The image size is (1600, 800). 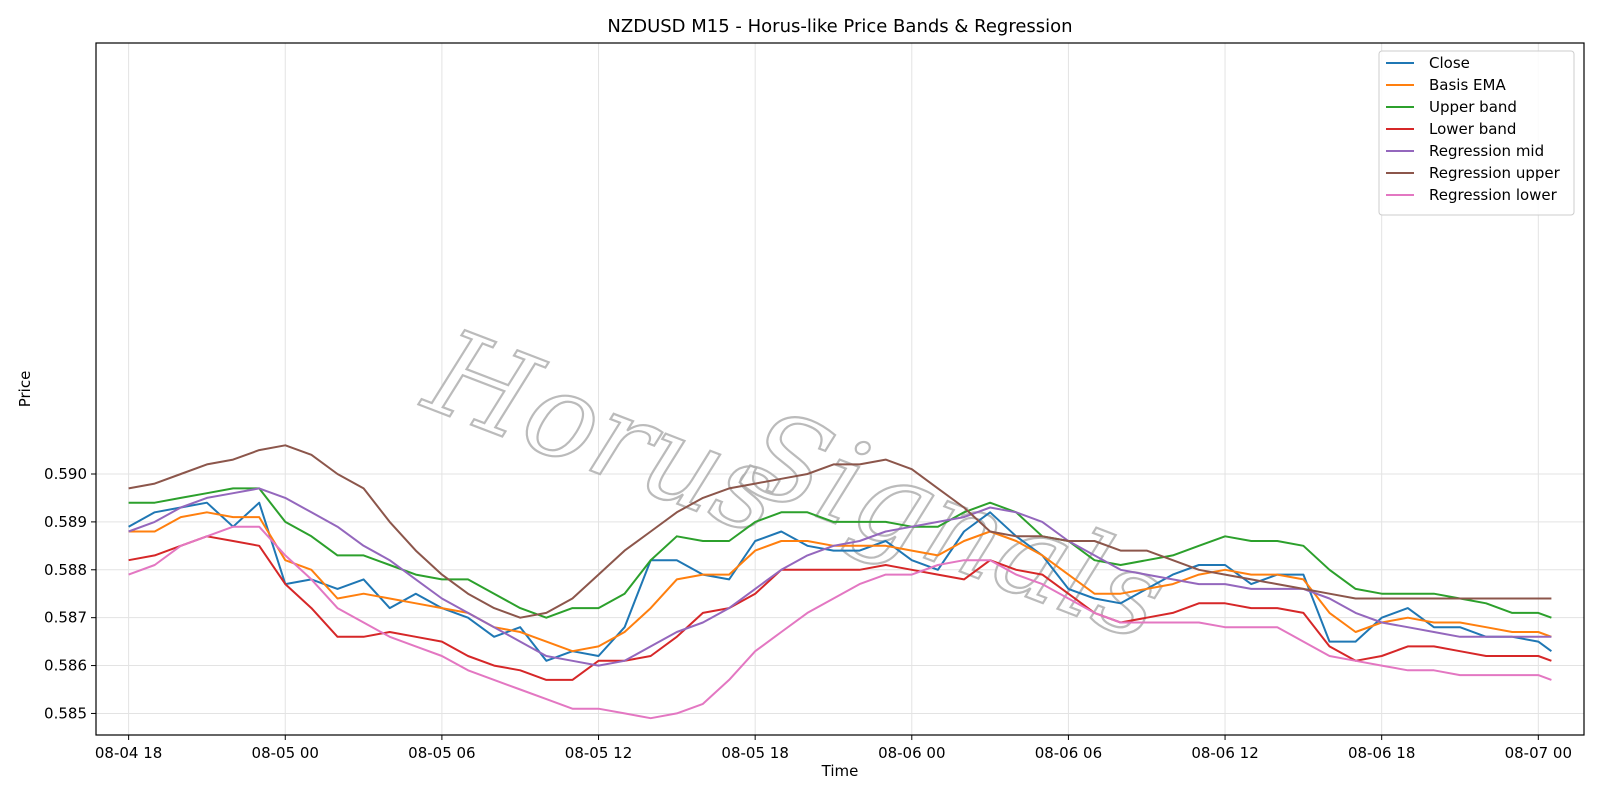 What do you see at coordinates (285, 753) in the screenshot?
I see `x-tick-label: 08-05 00` at bounding box center [285, 753].